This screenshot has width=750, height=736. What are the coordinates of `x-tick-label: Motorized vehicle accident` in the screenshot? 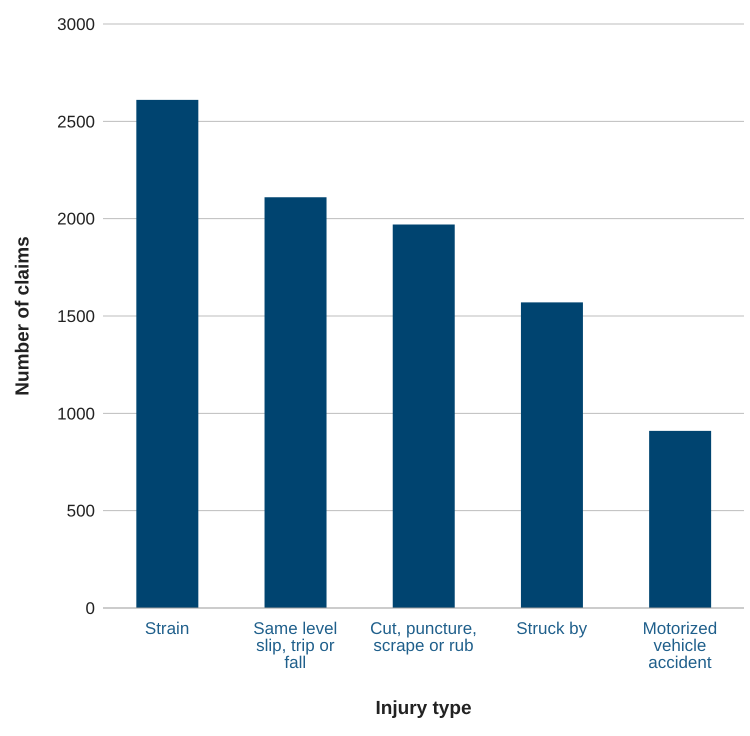 It's located at (680, 645).